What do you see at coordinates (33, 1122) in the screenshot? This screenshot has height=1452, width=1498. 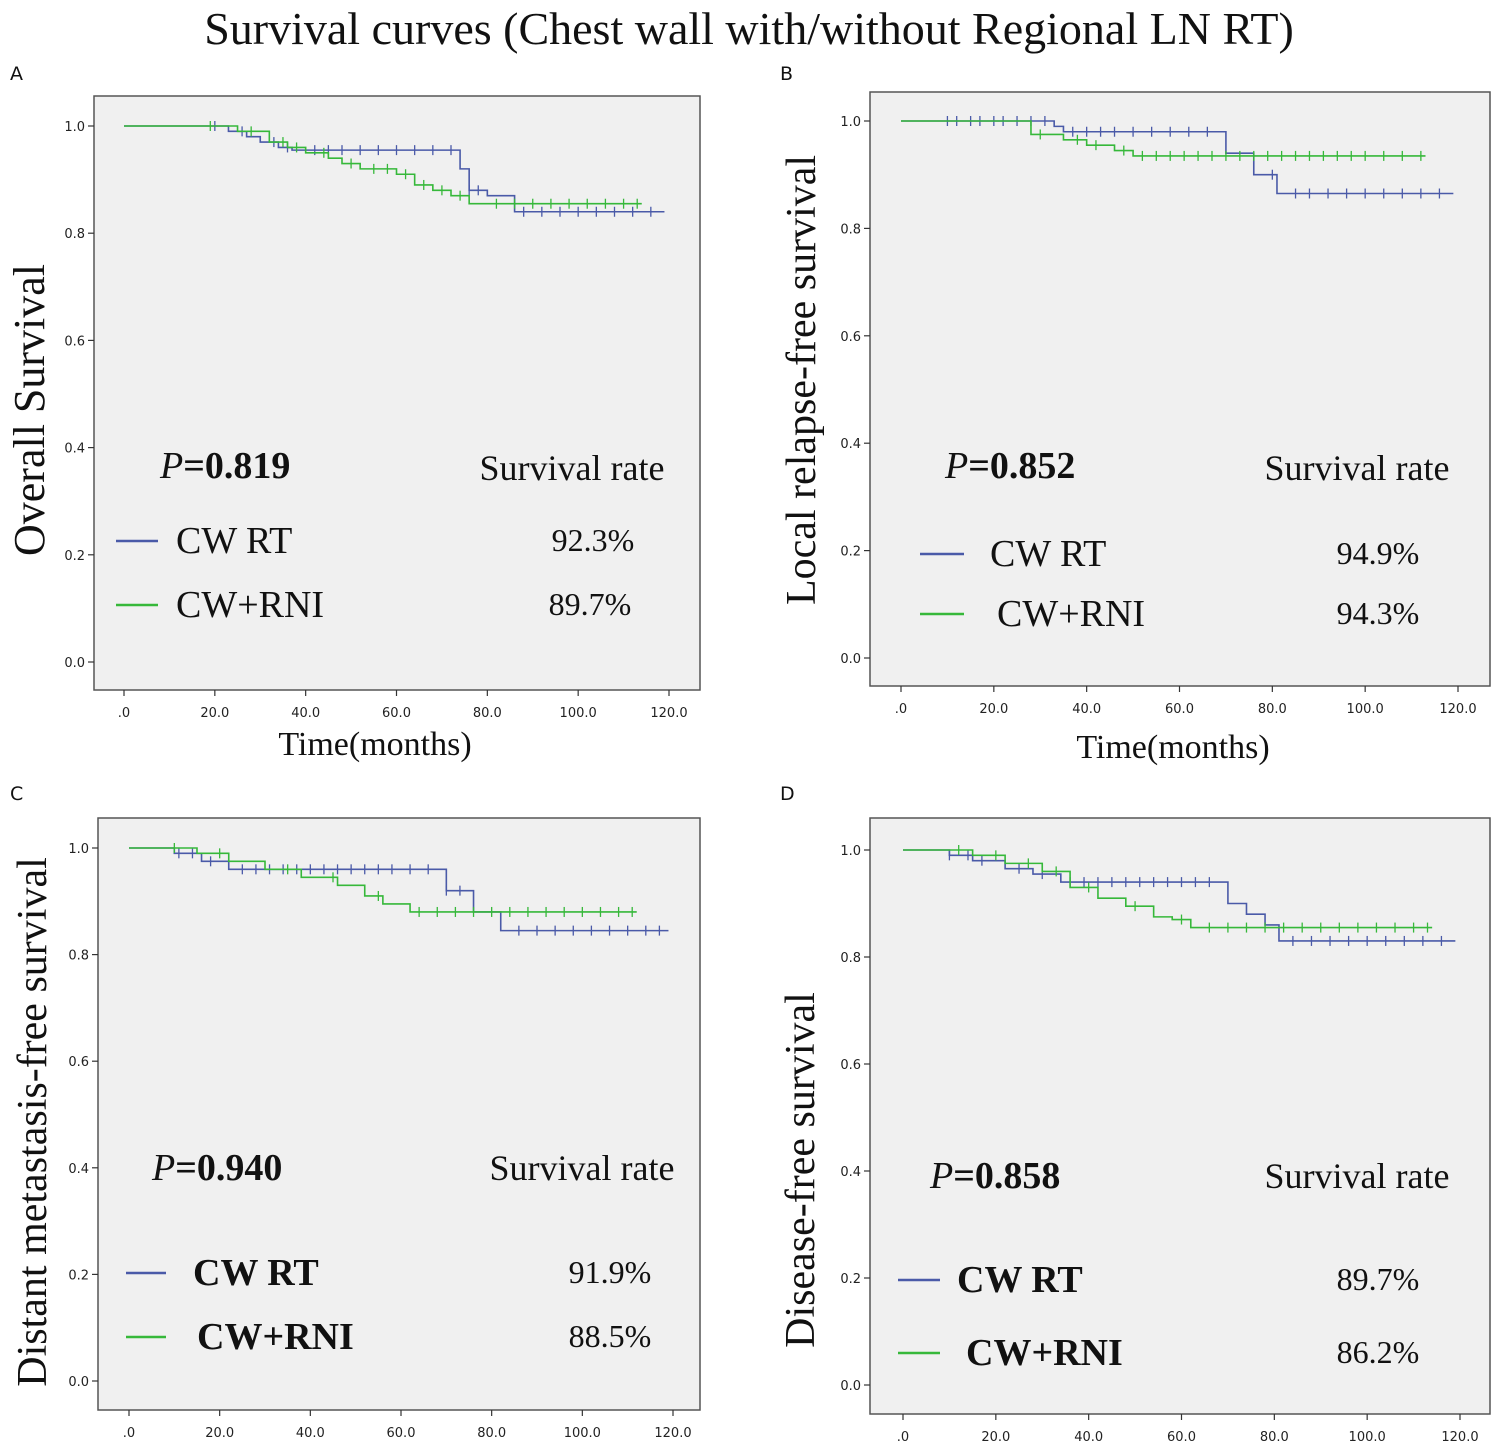 I see `y-axis-label: Distant metastasis-free survival` at bounding box center [33, 1122].